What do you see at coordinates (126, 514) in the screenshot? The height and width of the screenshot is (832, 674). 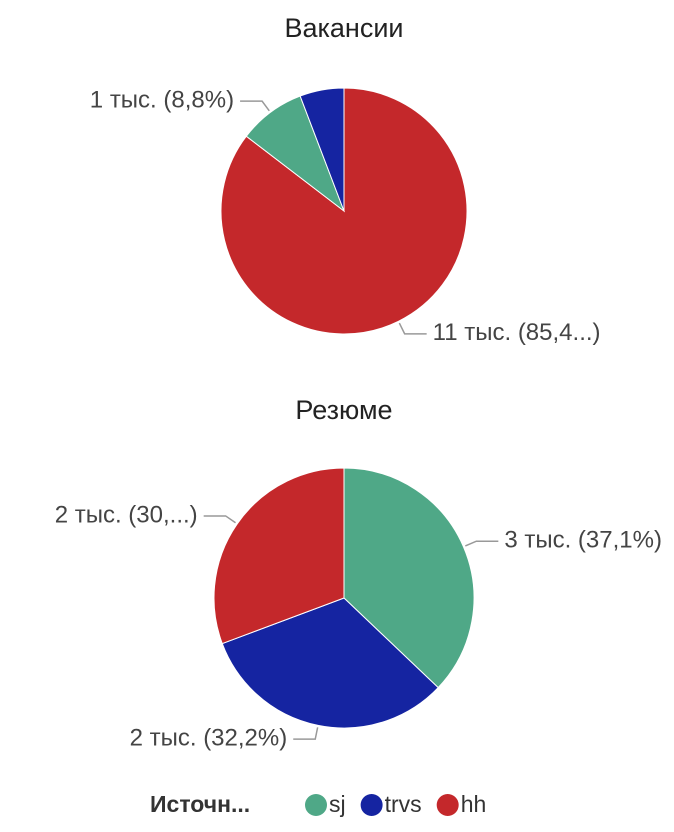 I see `data-label: 2 тыс. (30,...)` at bounding box center [126, 514].